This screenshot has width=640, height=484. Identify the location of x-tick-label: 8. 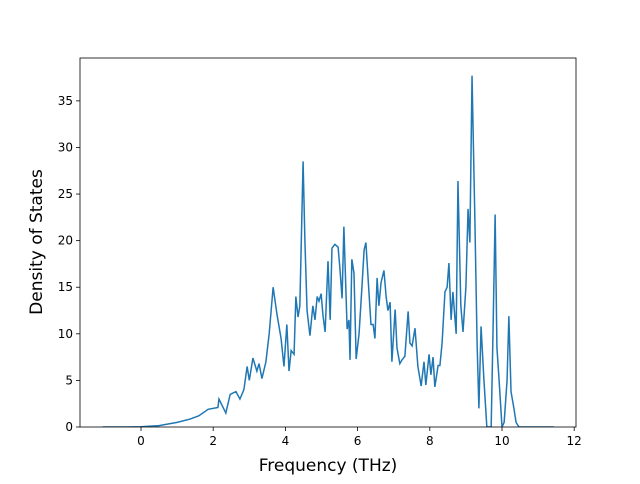
(430, 441).